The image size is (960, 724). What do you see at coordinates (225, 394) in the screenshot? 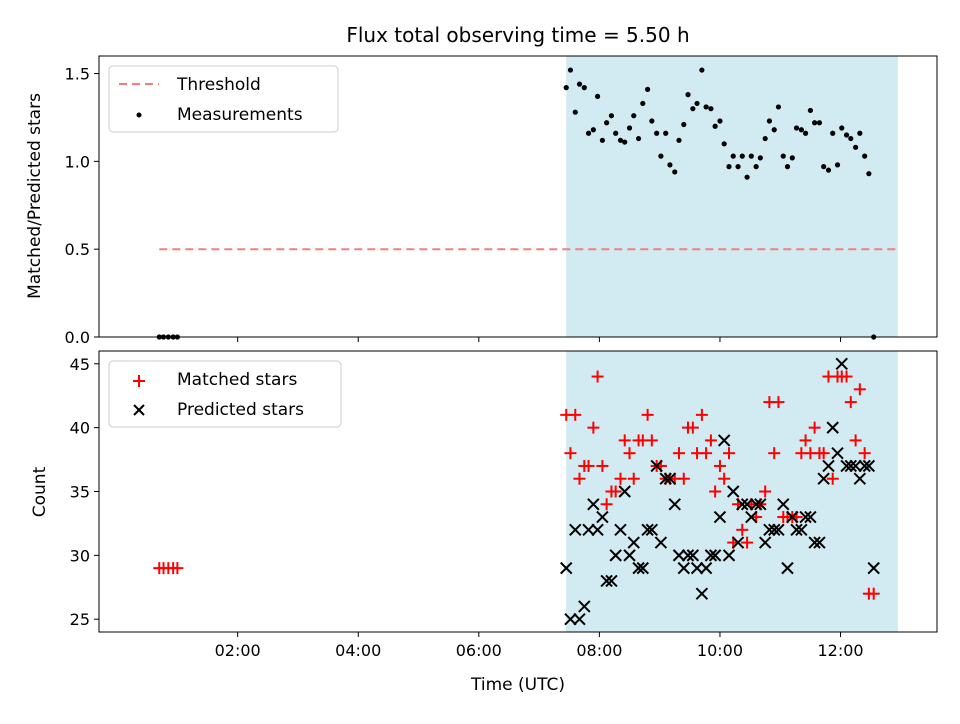
I see `count-legend-box` at bounding box center [225, 394].